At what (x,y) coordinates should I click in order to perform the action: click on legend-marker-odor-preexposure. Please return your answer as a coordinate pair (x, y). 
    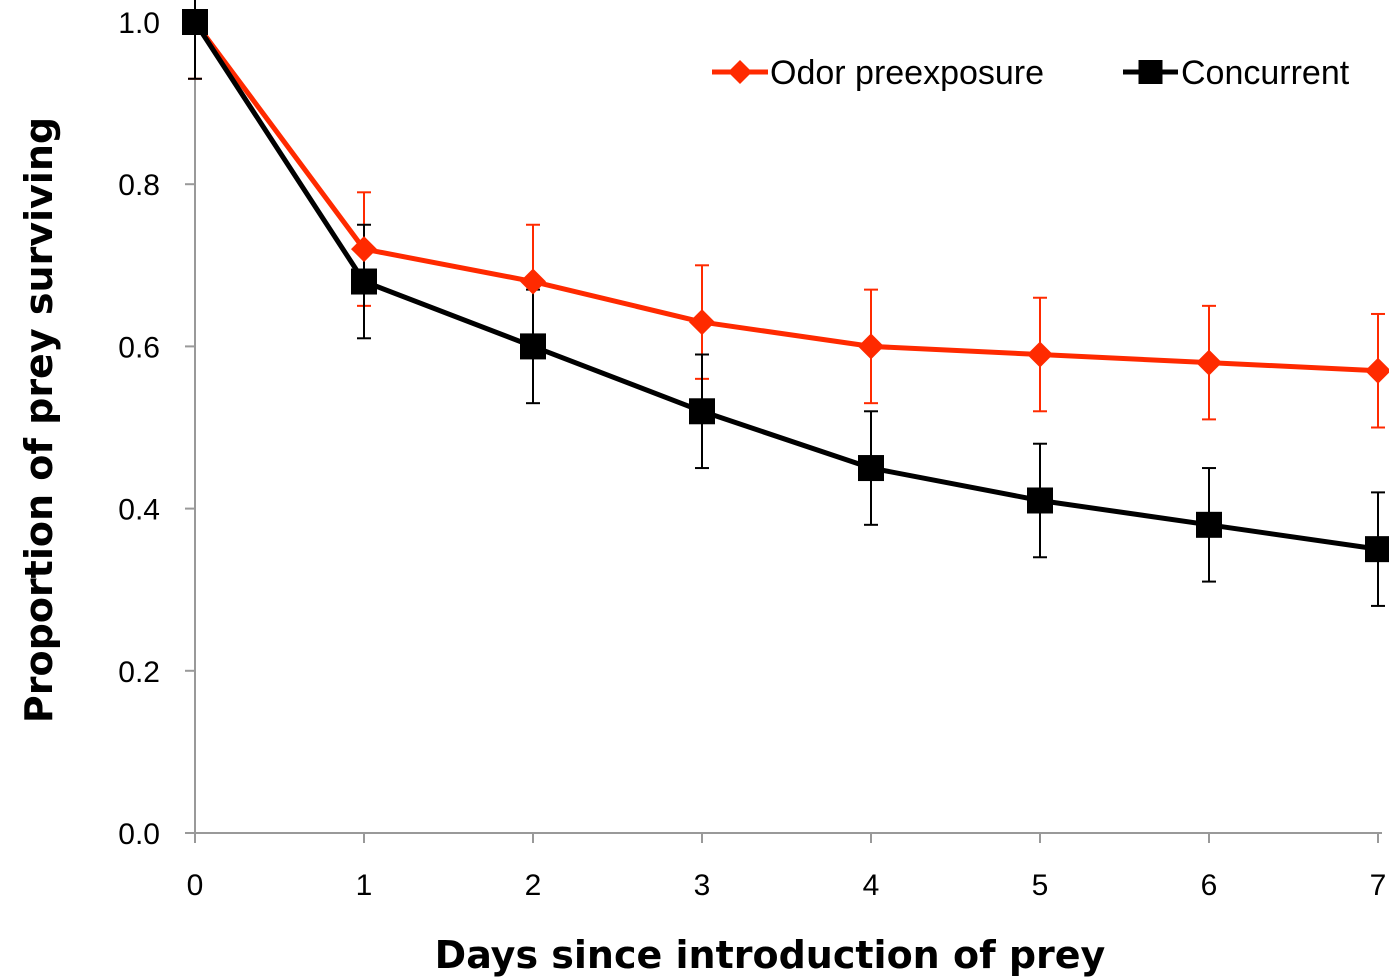
    Looking at the image, I should click on (740, 72).